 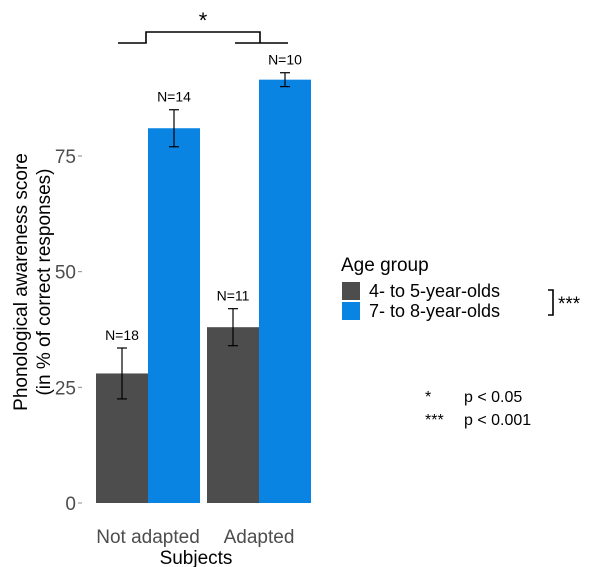 What do you see at coordinates (203, 20) in the screenshot?
I see `comparison-star: *` at bounding box center [203, 20].